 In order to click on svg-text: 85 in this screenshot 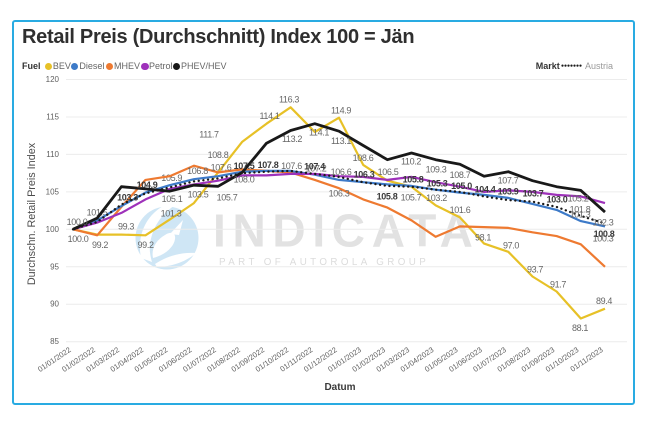, I will do `click(54, 341)`.